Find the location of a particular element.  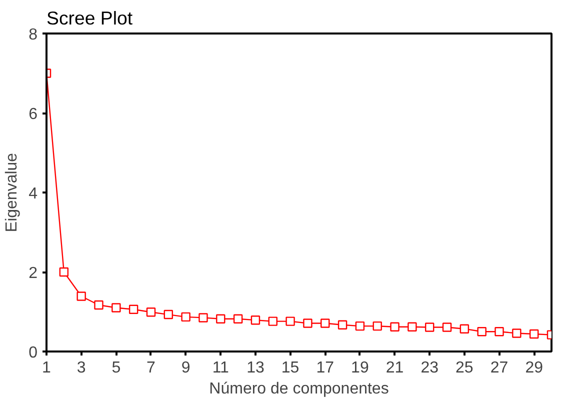

y-axis-title: Eigenvalue is located at coordinates (12, 192).